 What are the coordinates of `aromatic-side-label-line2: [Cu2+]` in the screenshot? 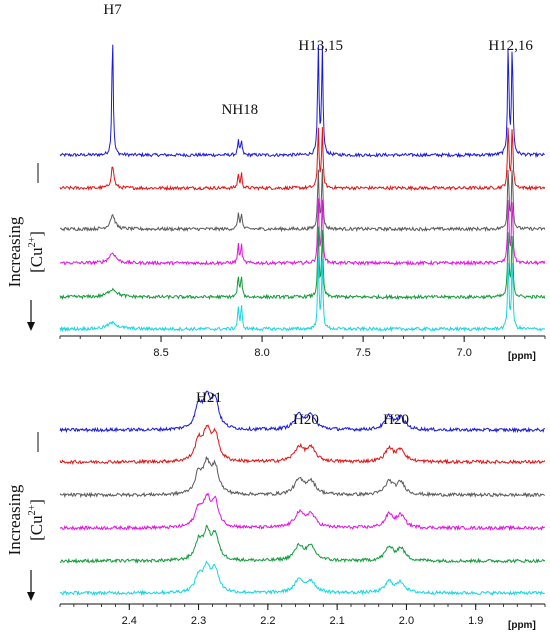 It's located at (36, 252).